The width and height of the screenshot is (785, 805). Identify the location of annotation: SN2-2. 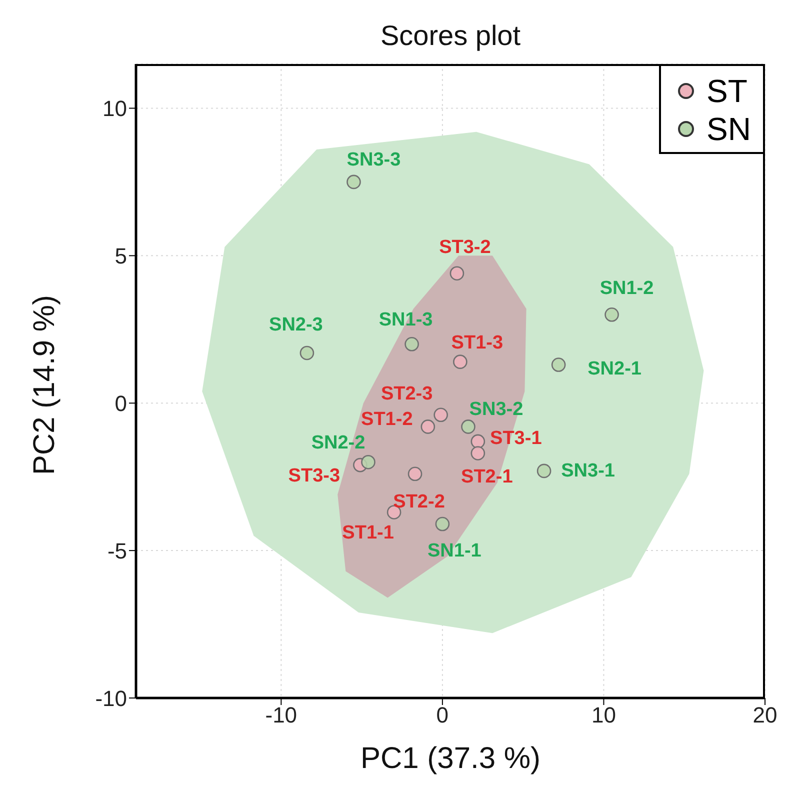
(338, 443).